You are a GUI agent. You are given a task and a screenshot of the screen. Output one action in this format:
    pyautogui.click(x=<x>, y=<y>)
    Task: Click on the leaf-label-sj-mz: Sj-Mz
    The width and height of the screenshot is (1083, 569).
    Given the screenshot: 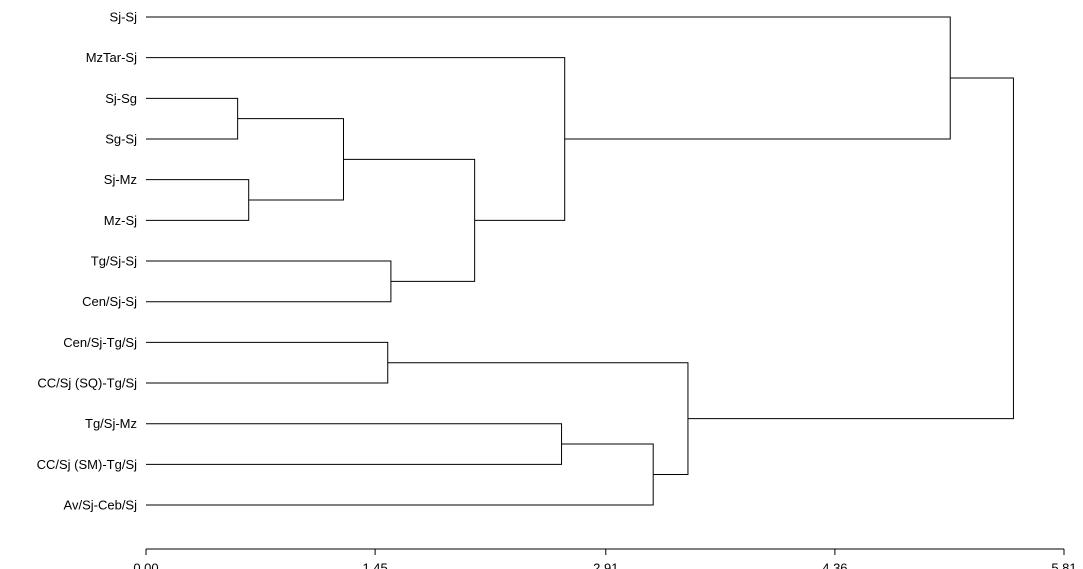 What is the action you would take?
    pyautogui.click(x=120, y=179)
    